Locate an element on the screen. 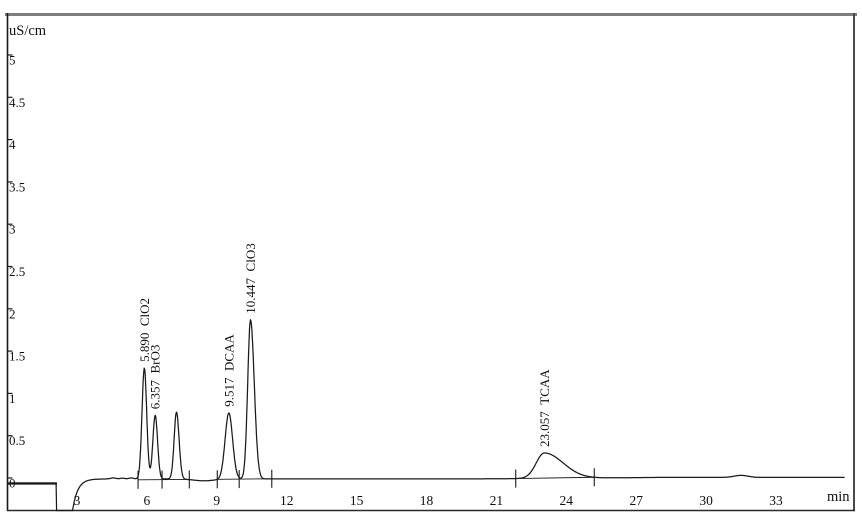 This screenshot has width=862, height=527. integration-baseline is located at coordinates (555, 478).